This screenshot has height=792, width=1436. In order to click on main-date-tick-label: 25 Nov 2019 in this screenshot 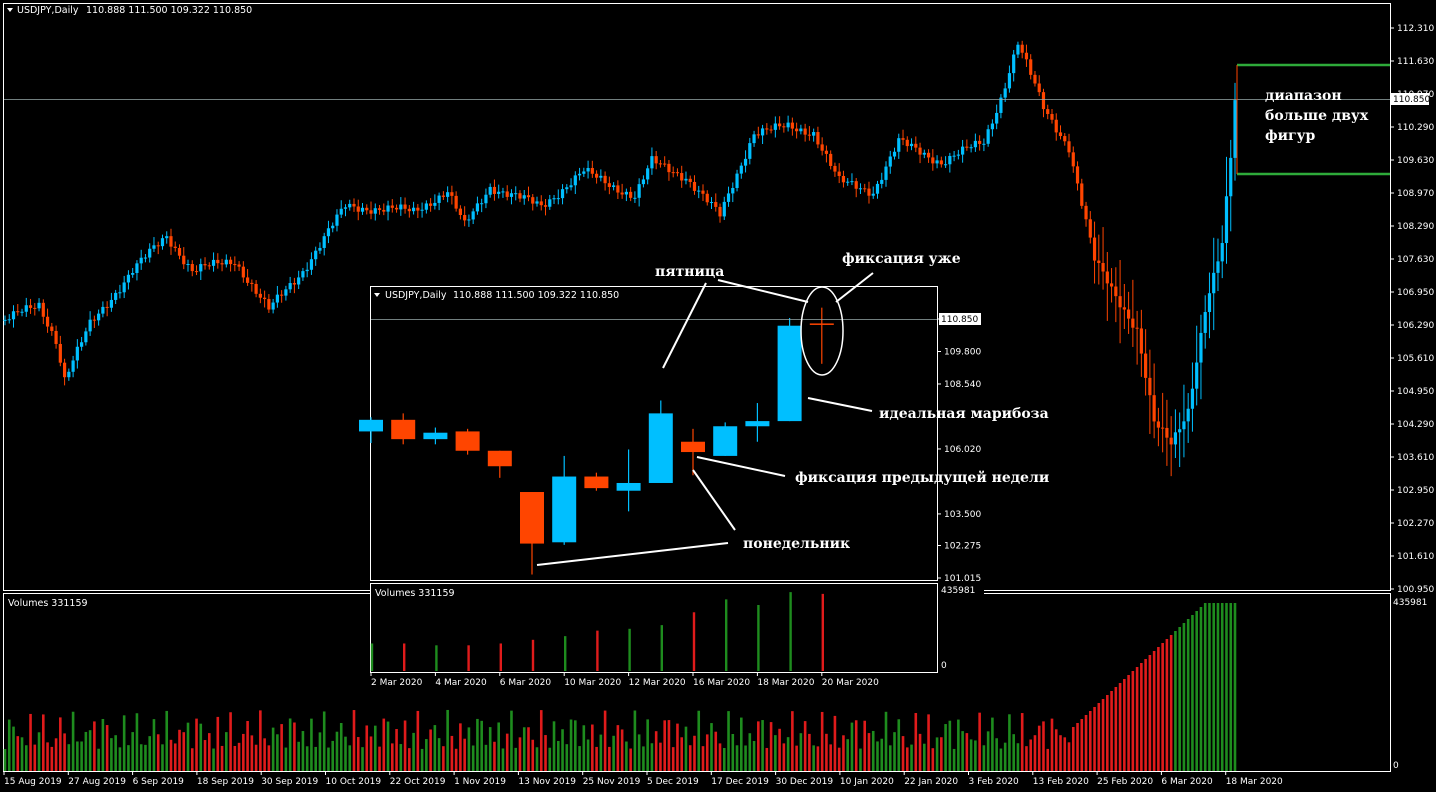, I will do `click(612, 782)`.